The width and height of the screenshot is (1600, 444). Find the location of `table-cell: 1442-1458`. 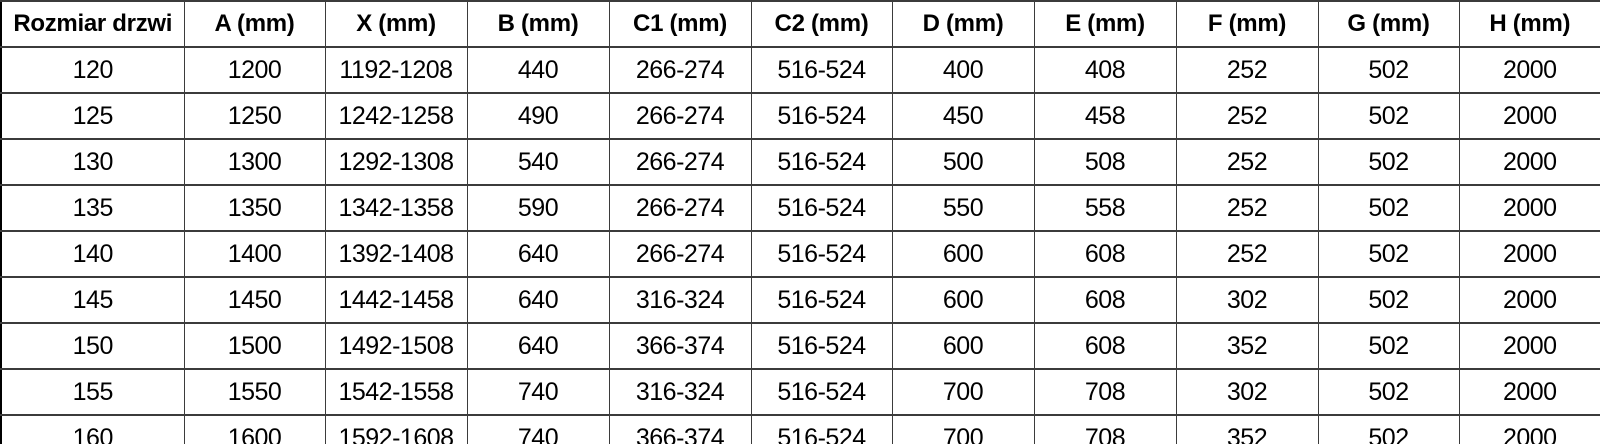

table-cell: 1442-1458 is located at coordinates (396, 300).